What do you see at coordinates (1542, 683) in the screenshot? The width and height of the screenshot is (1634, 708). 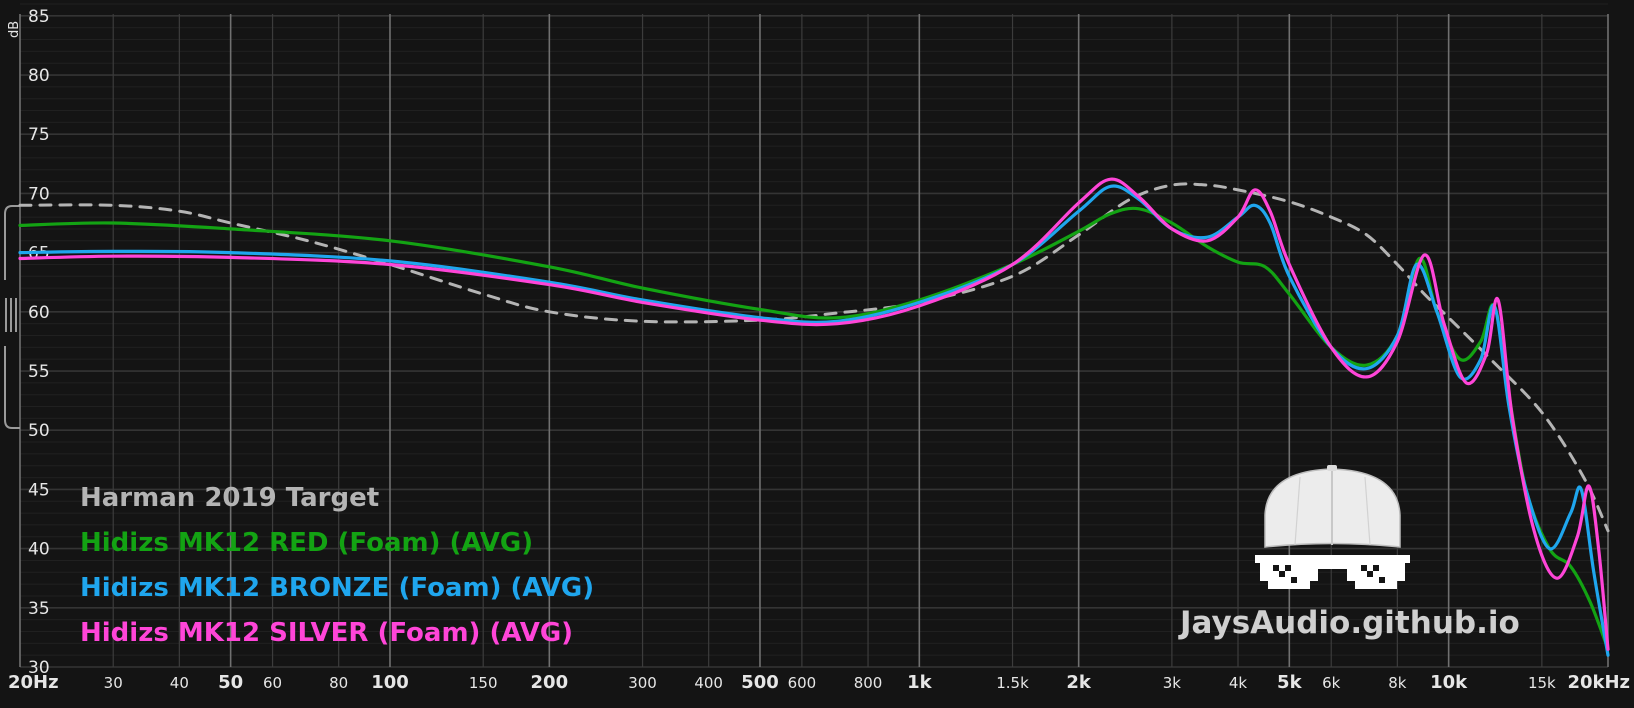 I see `x-tick-label: 15k` at bounding box center [1542, 683].